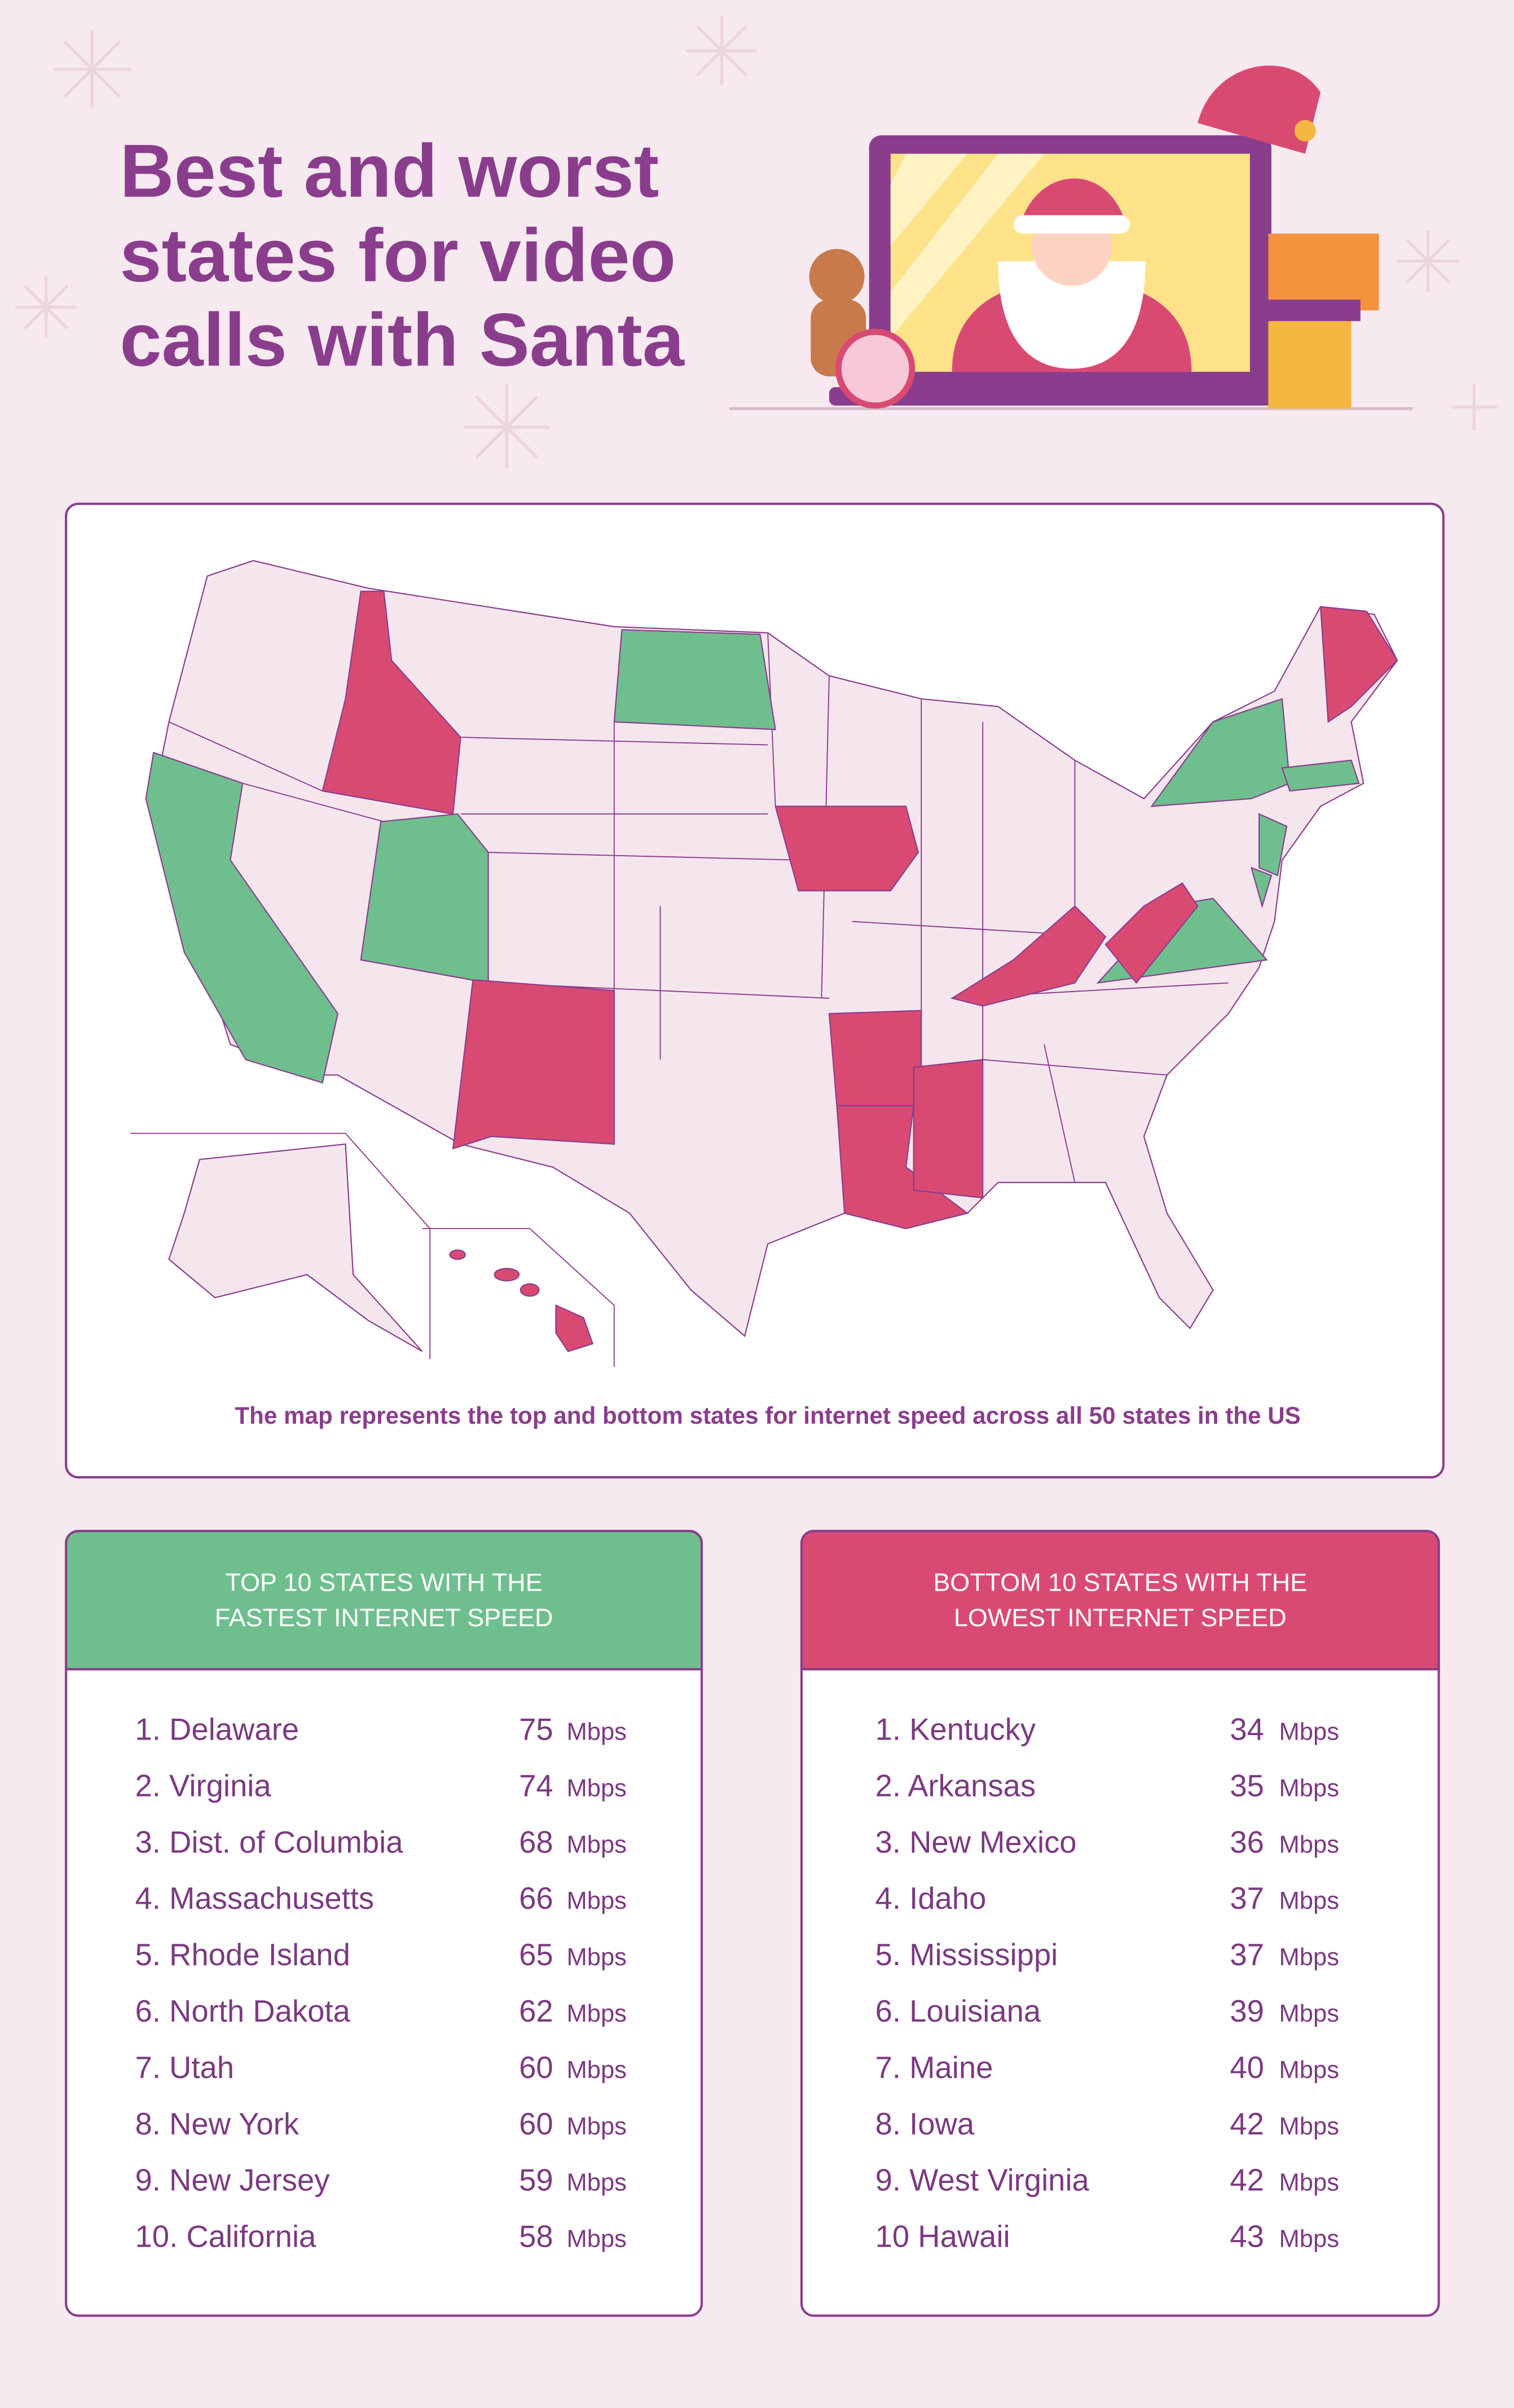 The width and height of the screenshot is (1514, 2408). What do you see at coordinates (1247, 2011) in the screenshot?
I see `speed-value: 39` at bounding box center [1247, 2011].